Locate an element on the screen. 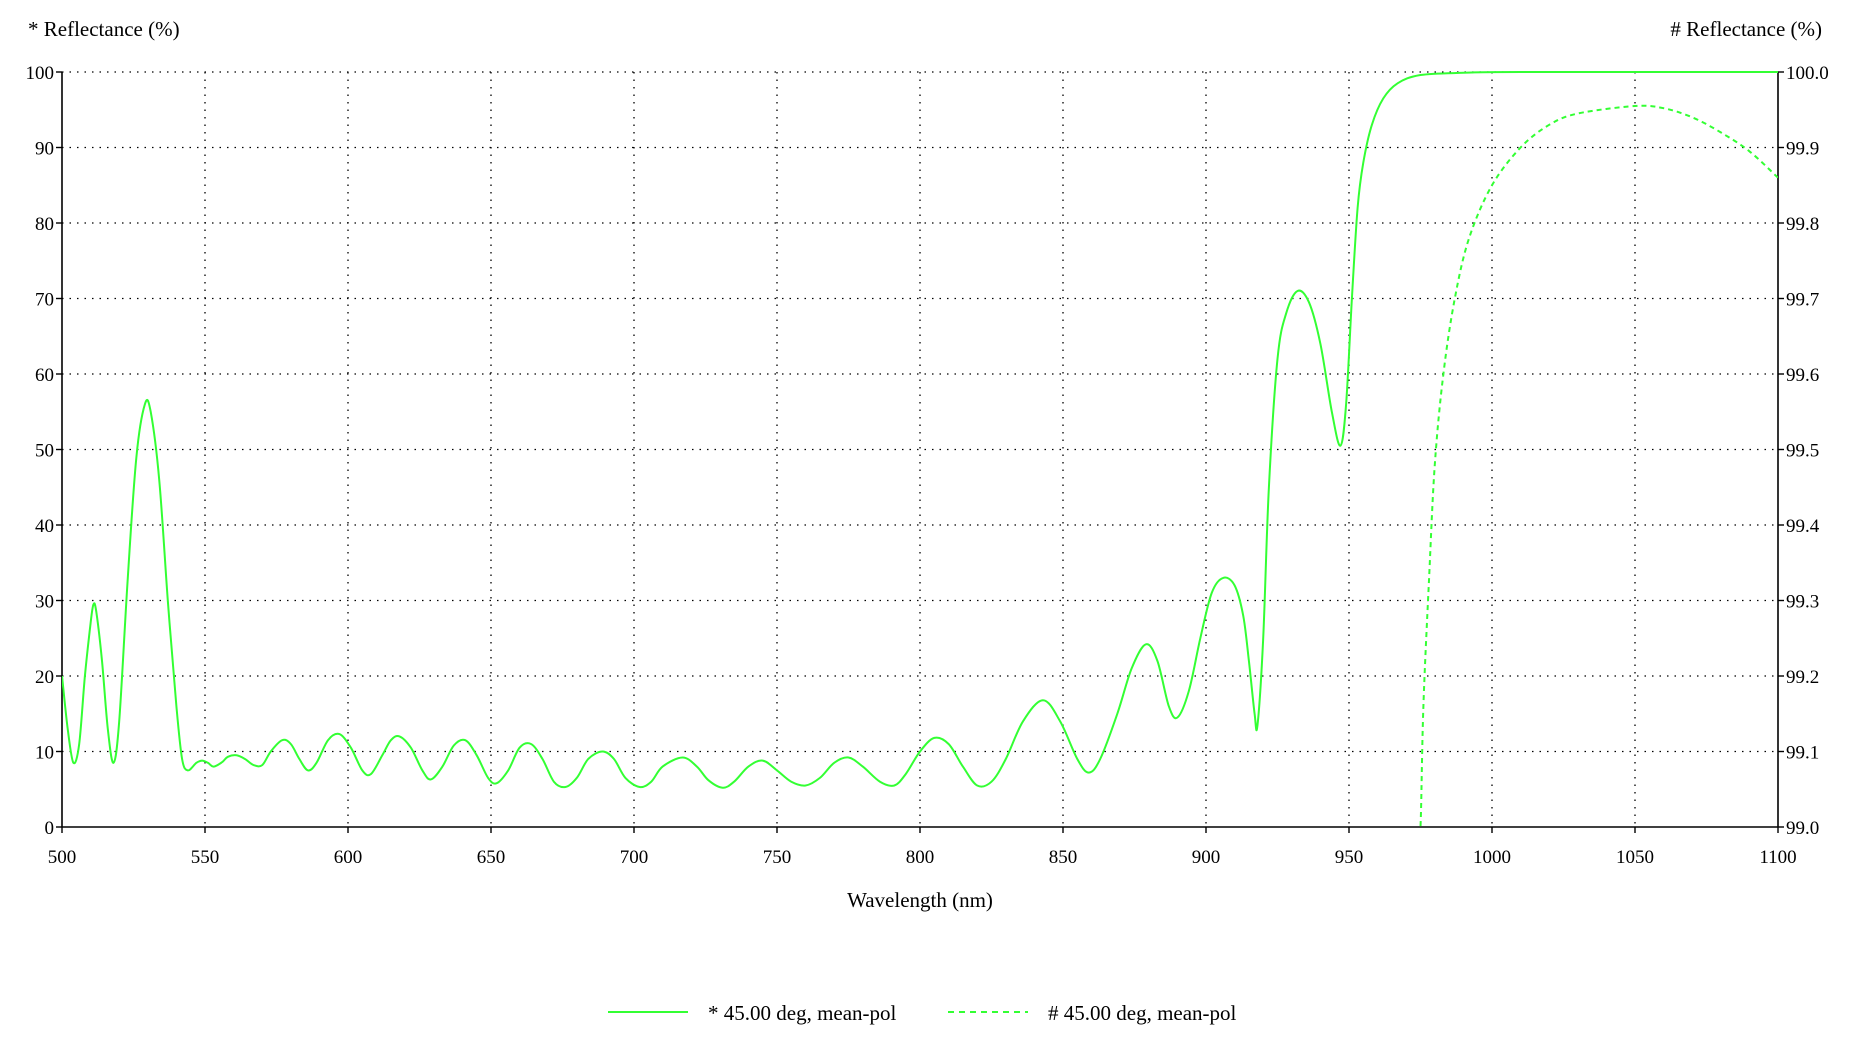 Image resolution: width=1850 pixels, height=1040 pixels. x-tick-label: 500 is located at coordinates (62, 857).